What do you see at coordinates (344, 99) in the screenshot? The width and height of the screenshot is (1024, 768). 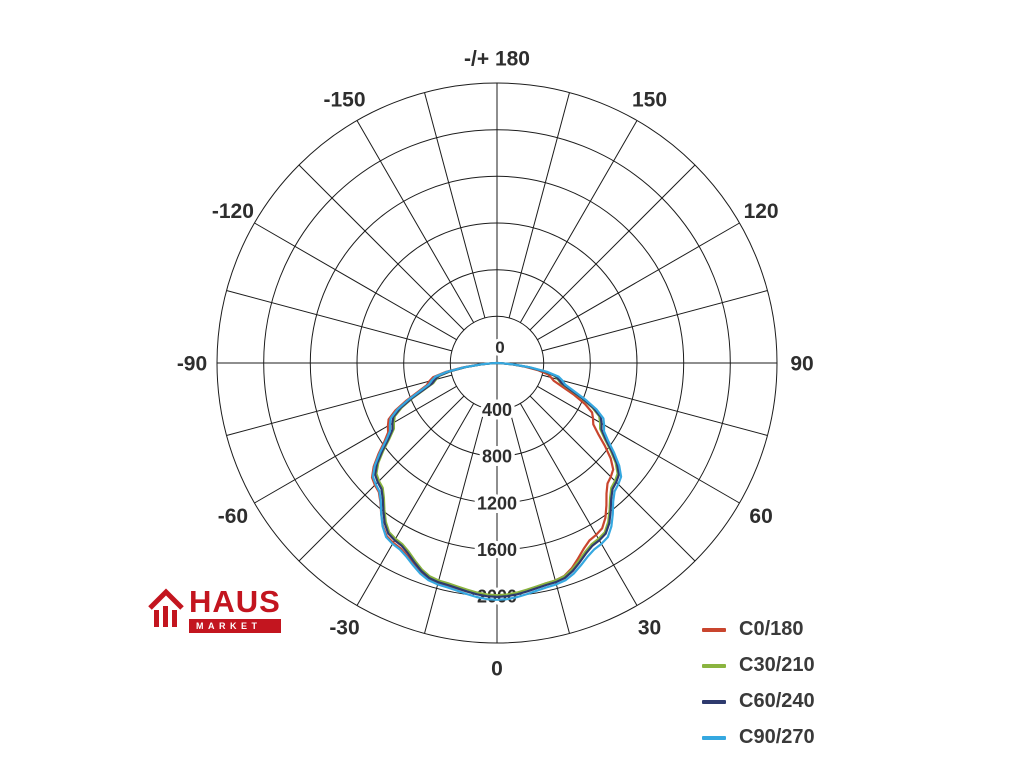 I see `angle-label--150: -150` at bounding box center [344, 99].